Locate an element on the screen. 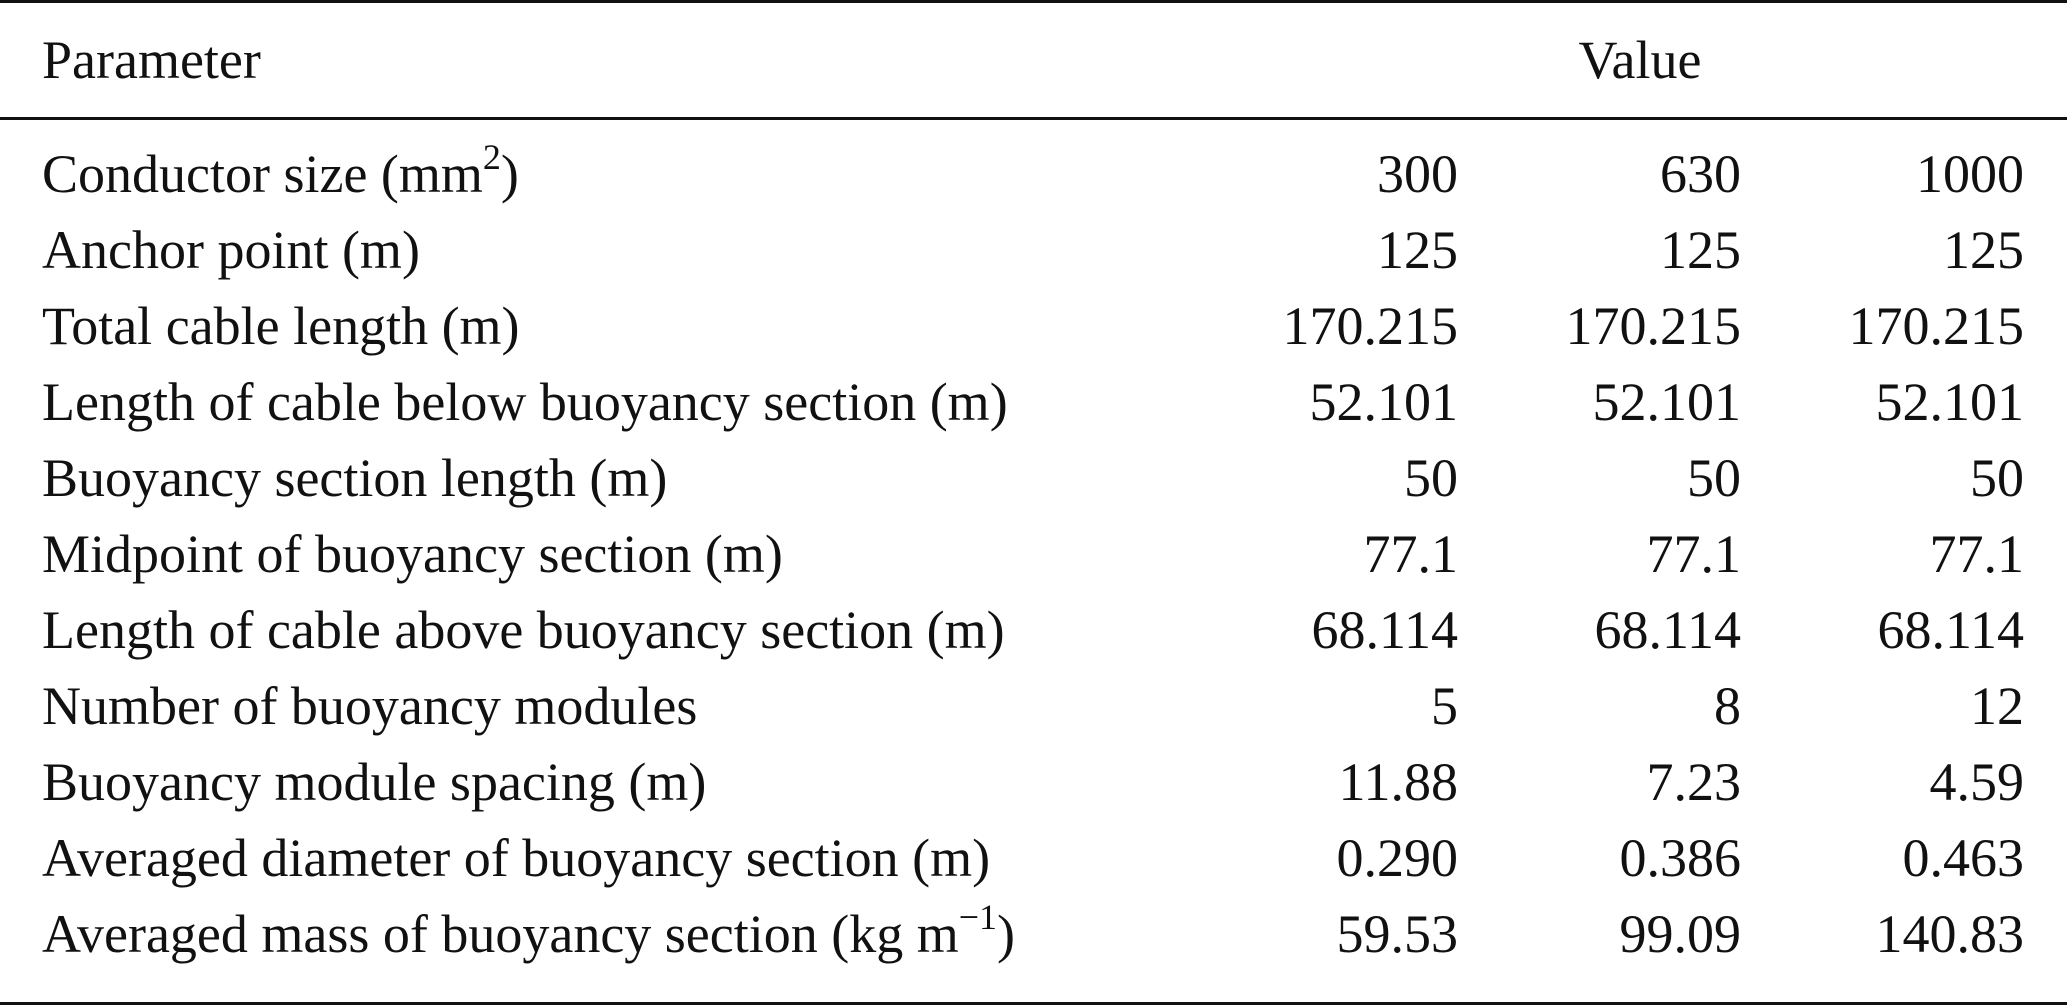 This screenshot has width=2067, height=1005. row-value: 140.83 is located at coordinates (1950, 934).